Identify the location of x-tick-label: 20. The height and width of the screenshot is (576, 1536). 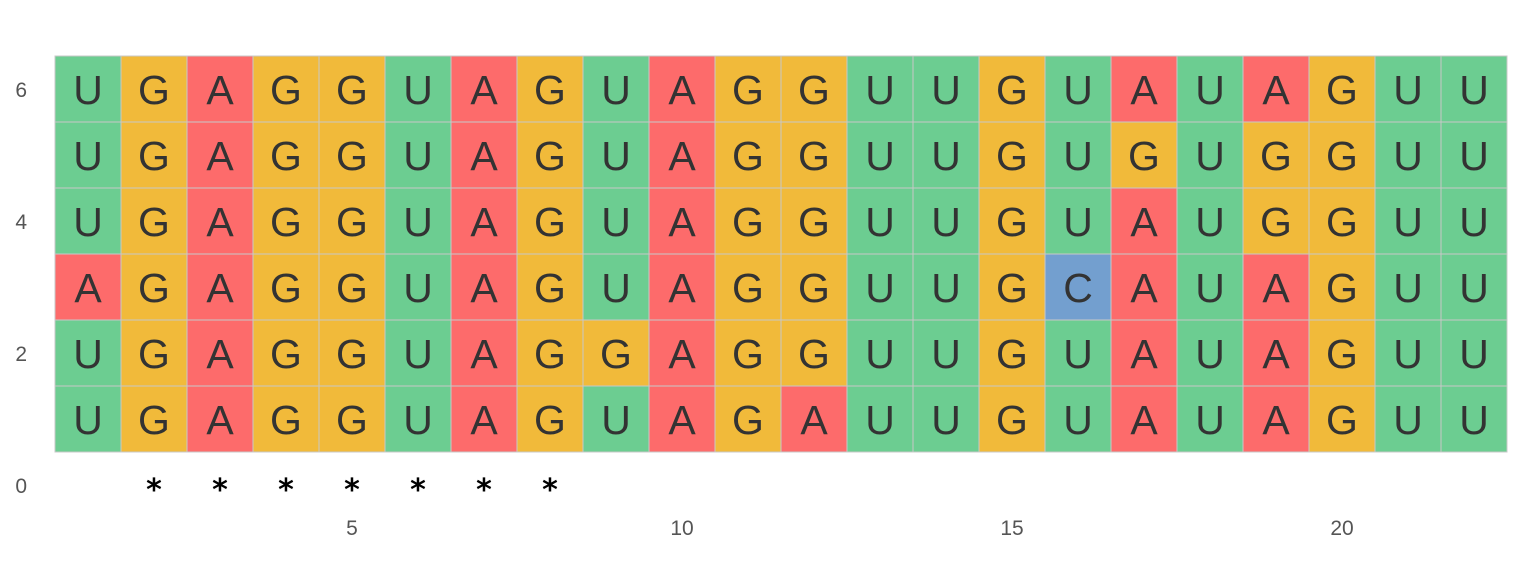
(1341, 528).